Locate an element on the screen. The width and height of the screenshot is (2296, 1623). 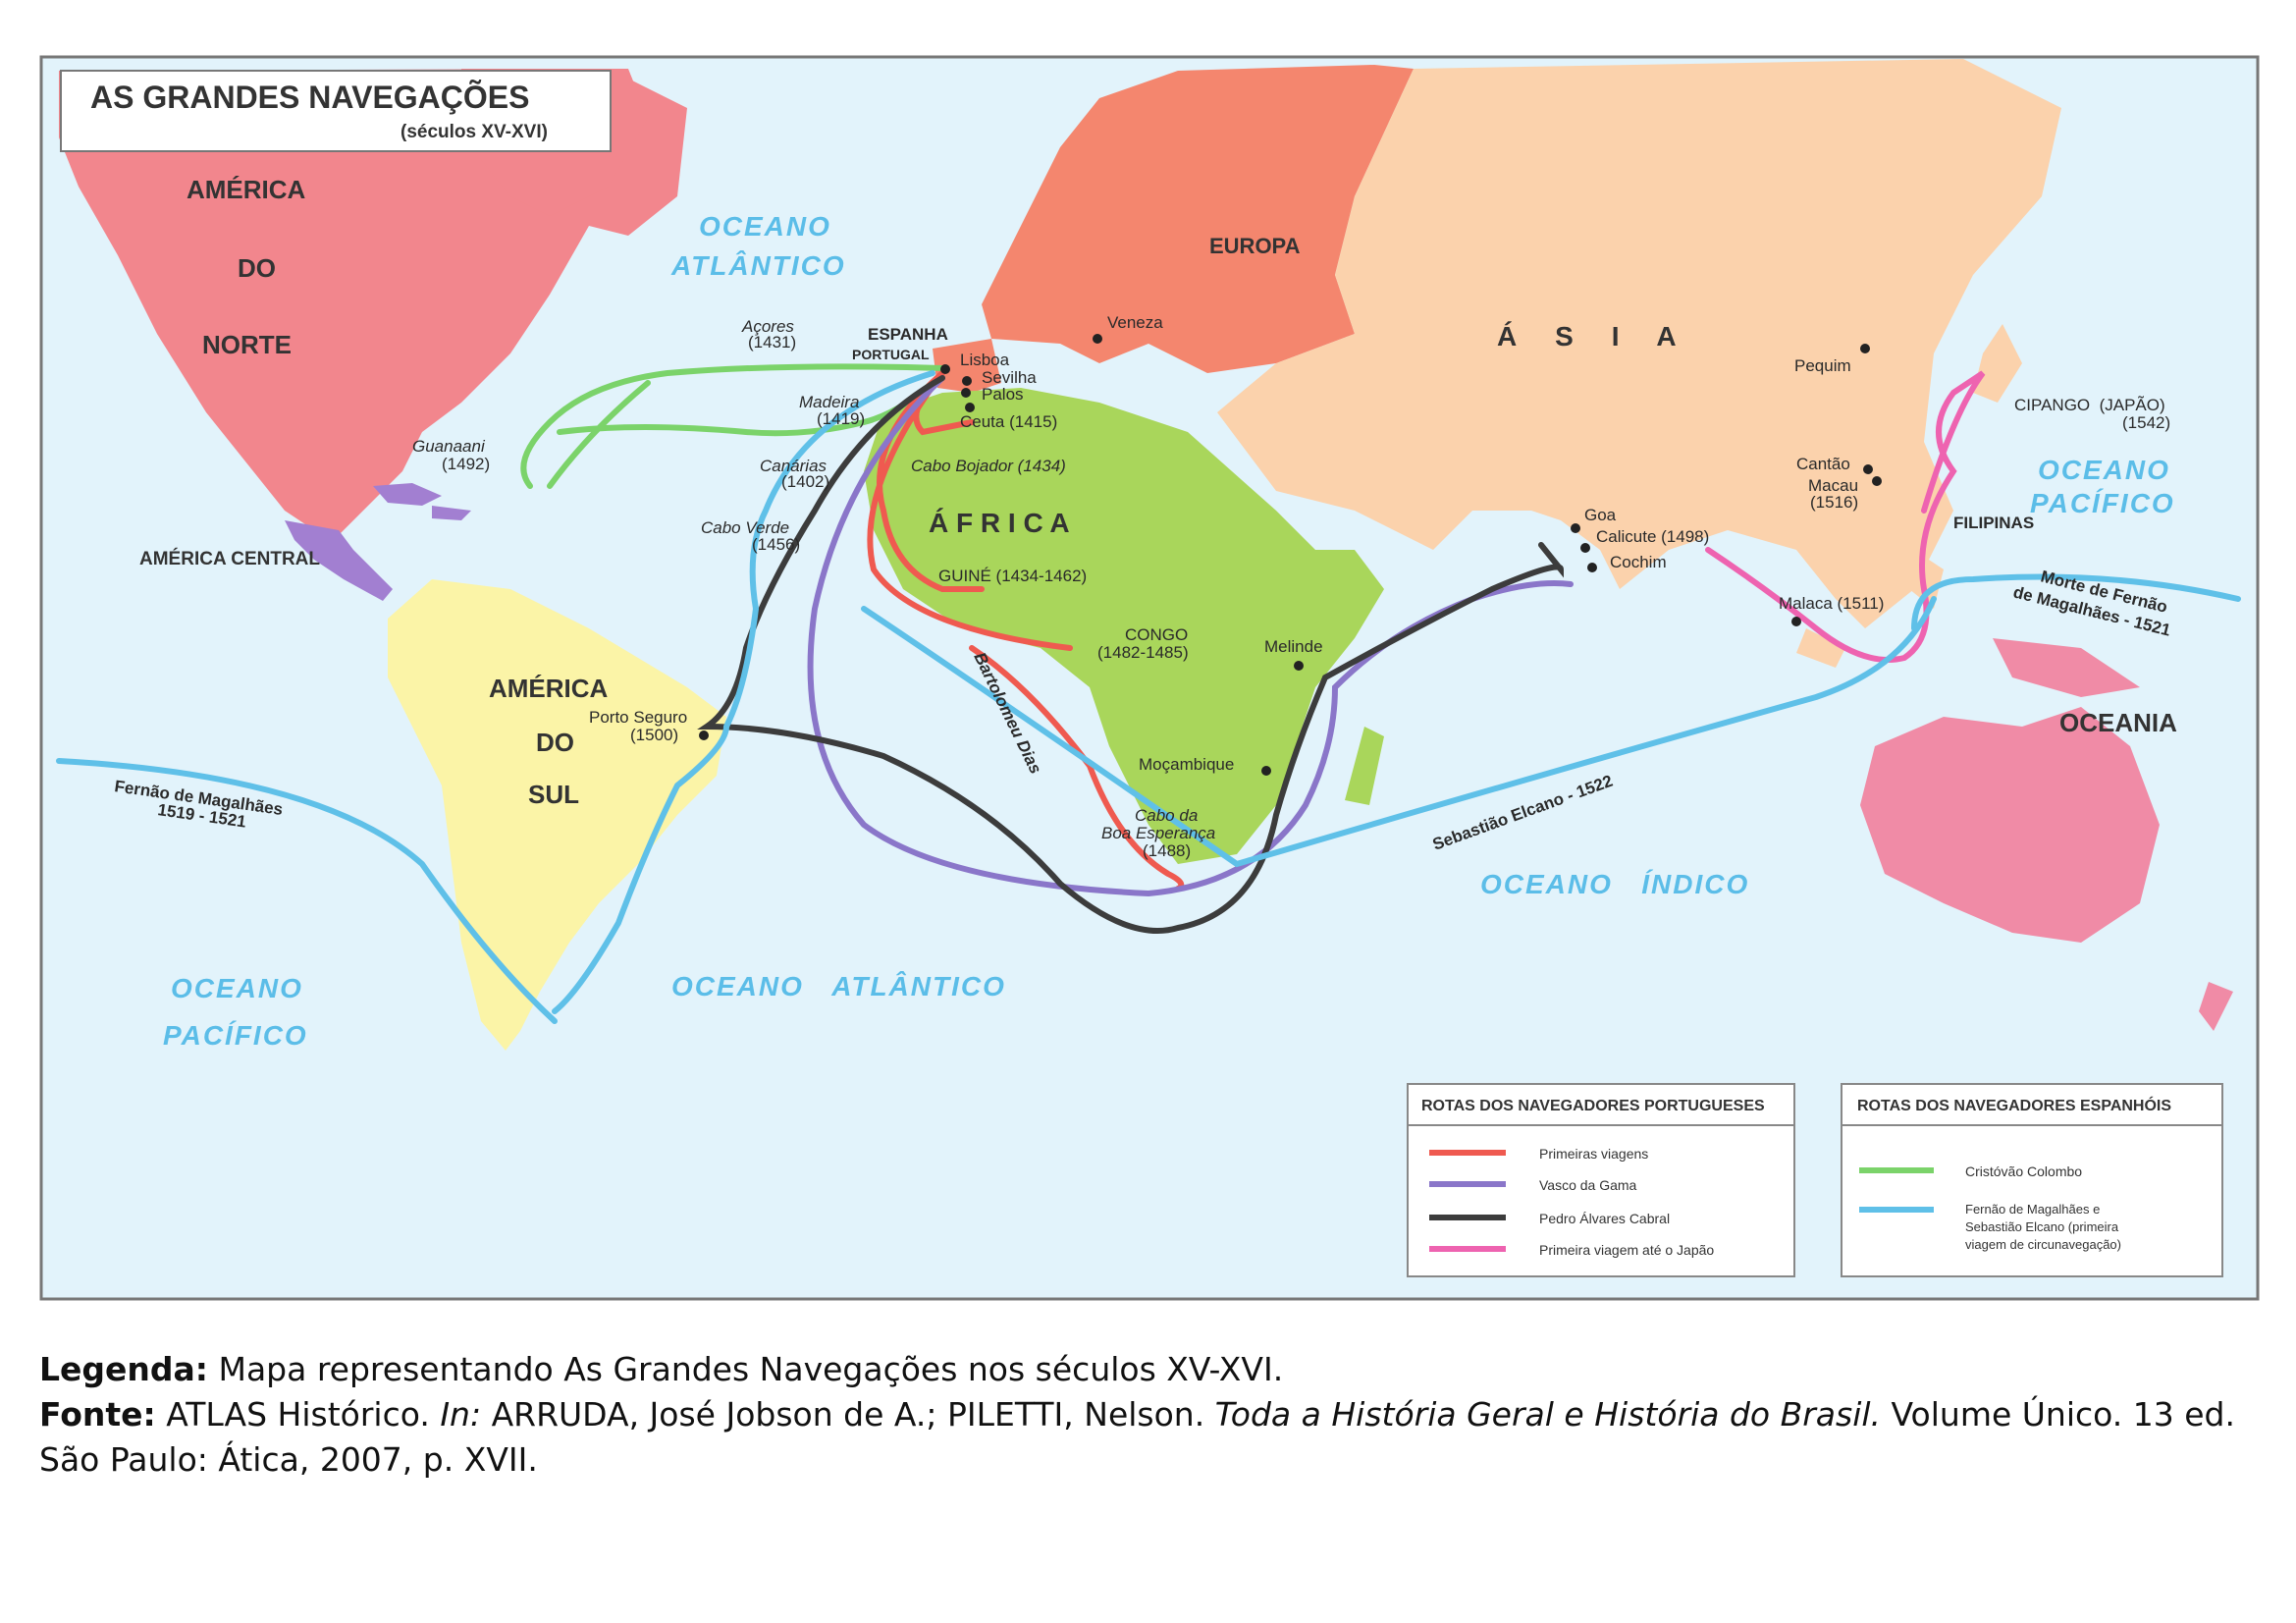
legend-es-title: ROTAS DOS NAVEGADORES ESPANHÓIS is located at coordinates (2014, 1105).